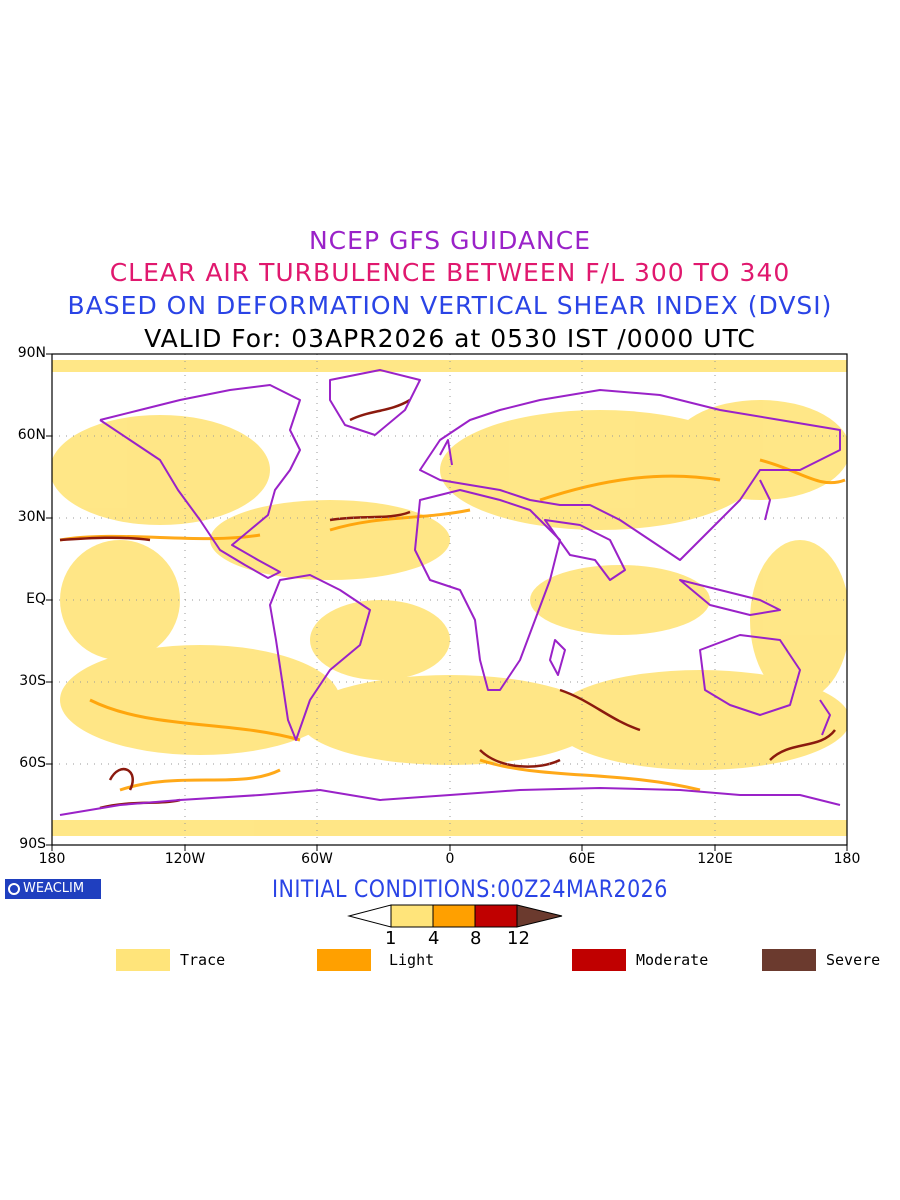 This screenshot has width=900, height=1200. I want to click on lon-label: 120E, so click(715, 859).